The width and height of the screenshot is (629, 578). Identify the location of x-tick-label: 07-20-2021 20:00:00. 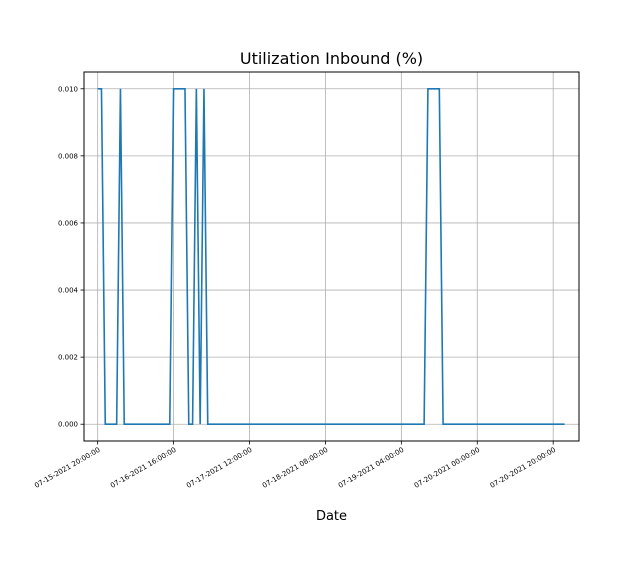
(523, 468).